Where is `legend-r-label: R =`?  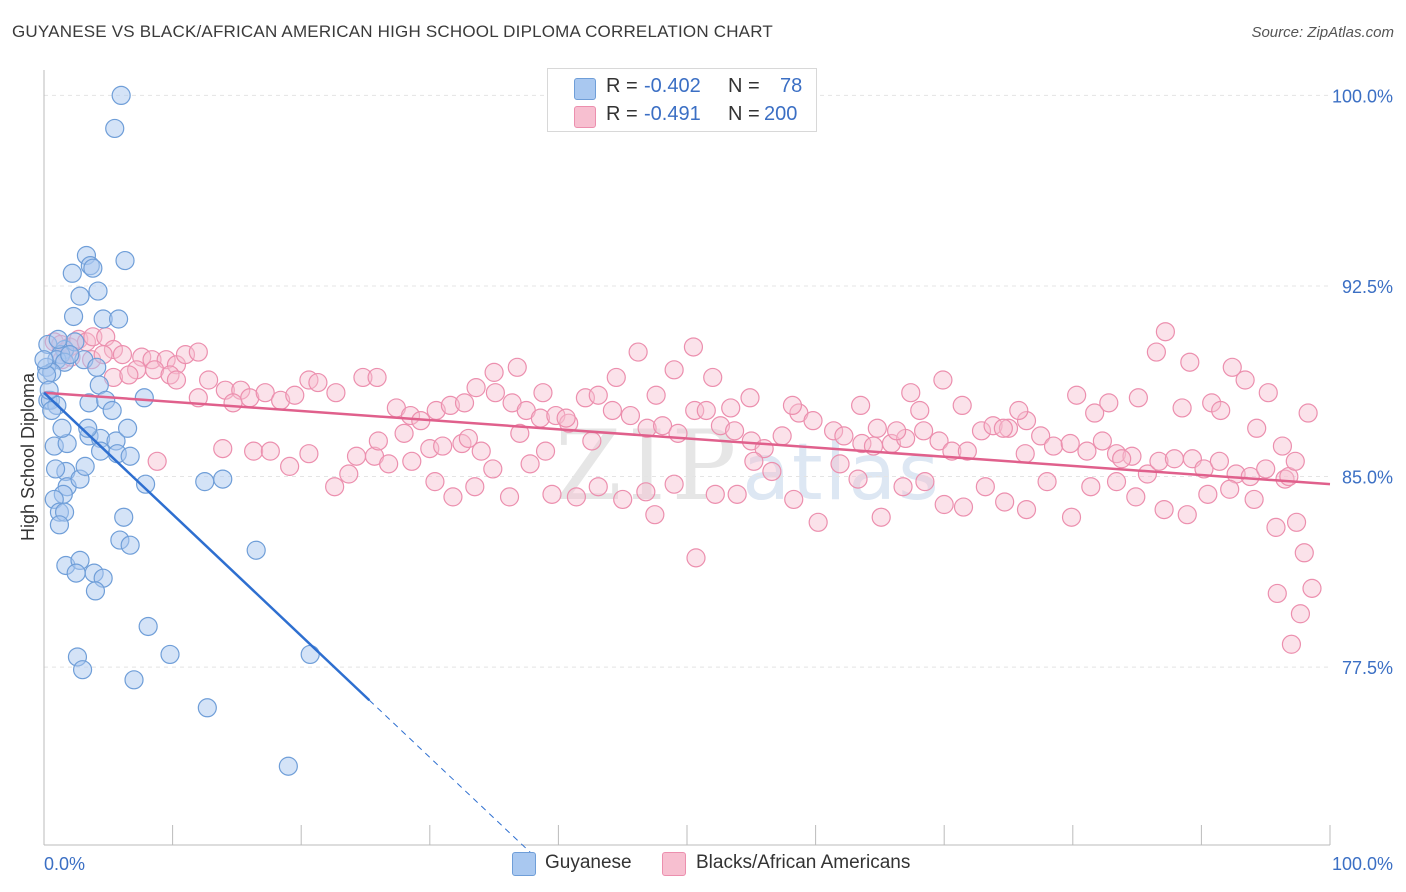
legend-r-label: R = is located at coordinates (622, 86).